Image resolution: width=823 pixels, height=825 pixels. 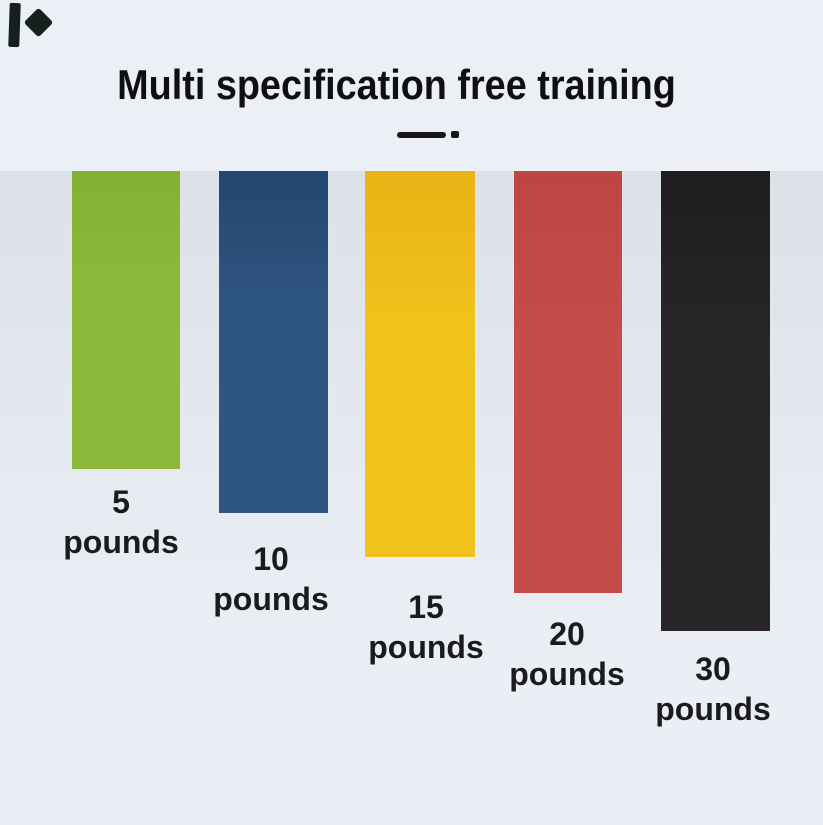 I want to click on band-label-30-pounds: 30 pounds, so click(x=713, y=689).